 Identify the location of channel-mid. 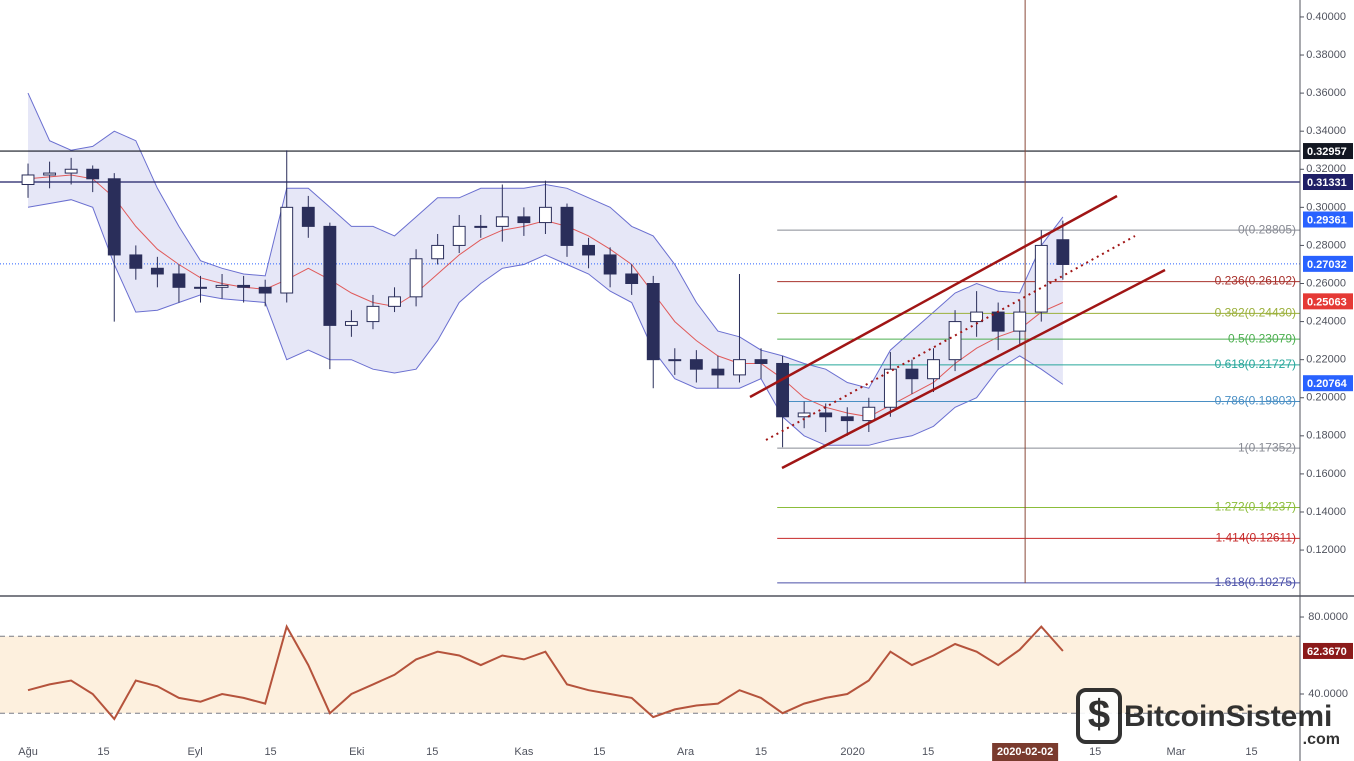
(950, 338).